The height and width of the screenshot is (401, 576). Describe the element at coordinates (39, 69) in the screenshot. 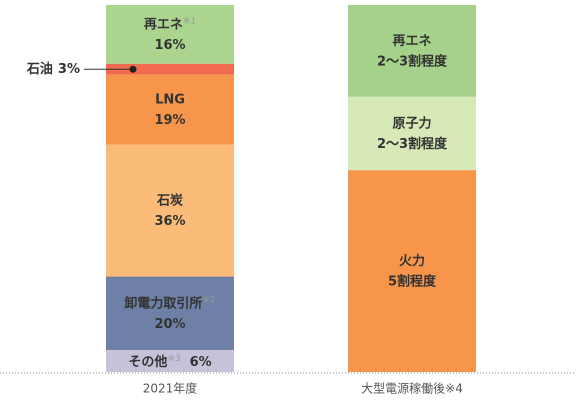

I see `segment-name: 石油` at that location.